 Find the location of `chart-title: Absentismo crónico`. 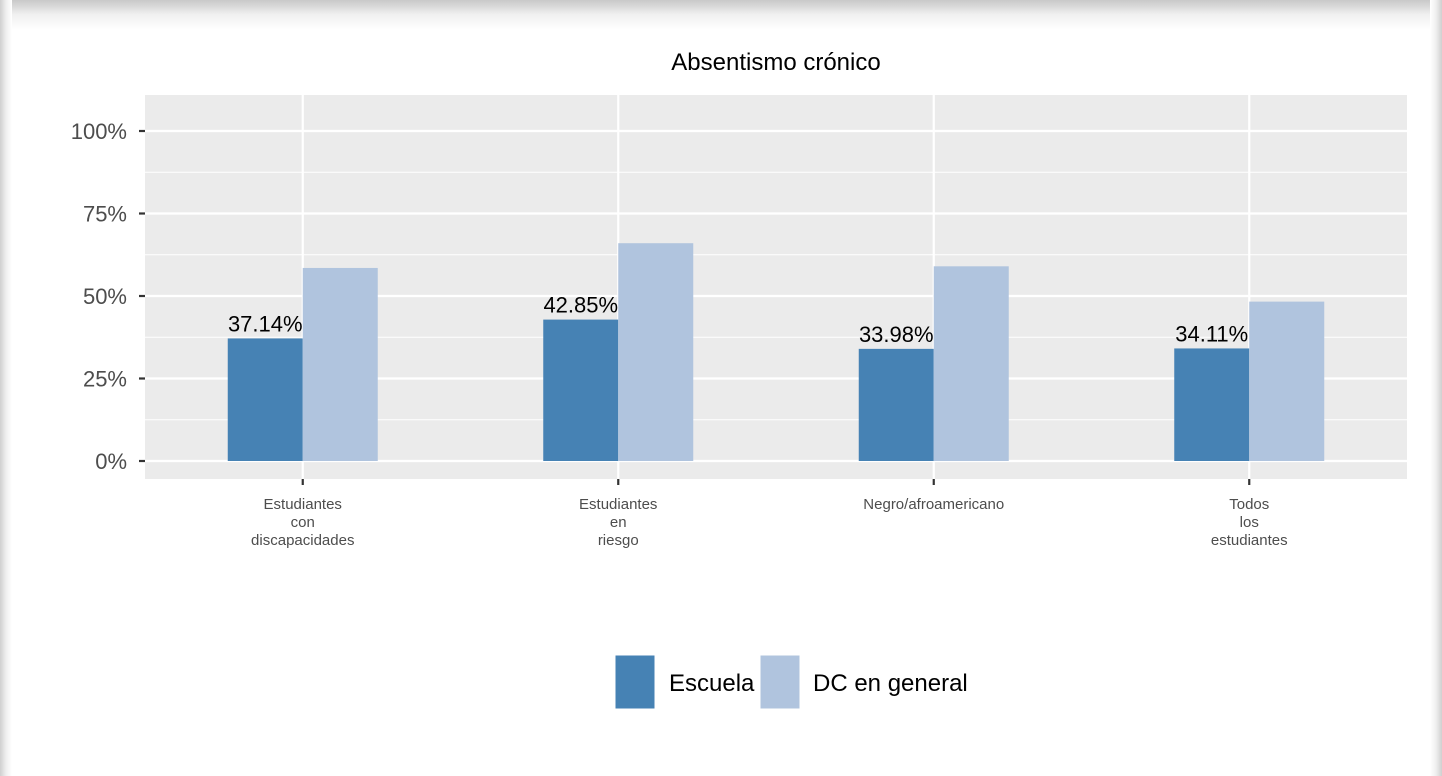

chart-title: Absentismo crónico is located at coordinates (775, 62).